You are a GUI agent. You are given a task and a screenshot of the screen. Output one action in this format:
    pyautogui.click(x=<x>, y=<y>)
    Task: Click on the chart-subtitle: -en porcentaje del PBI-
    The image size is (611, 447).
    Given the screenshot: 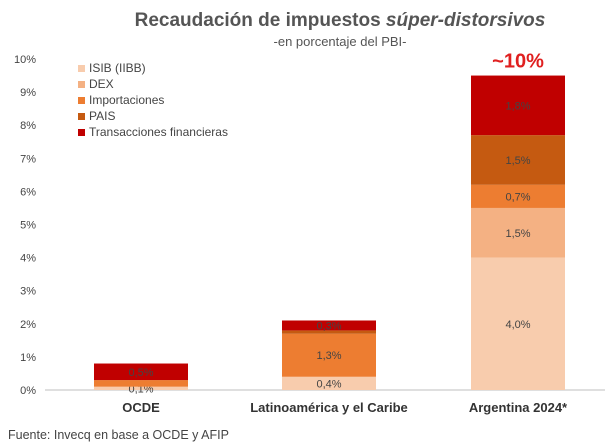 What is the action you would take?
    pyautogui.click(x=340, y=41)
    